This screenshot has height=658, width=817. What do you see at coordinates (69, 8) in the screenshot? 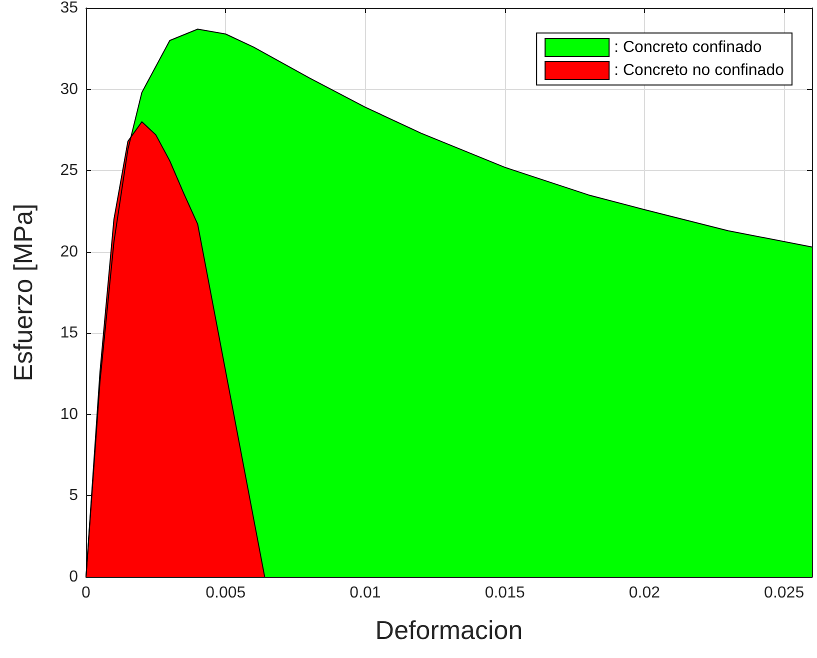
I see `y-tick-label: 35` at bounding box center [69, 8].